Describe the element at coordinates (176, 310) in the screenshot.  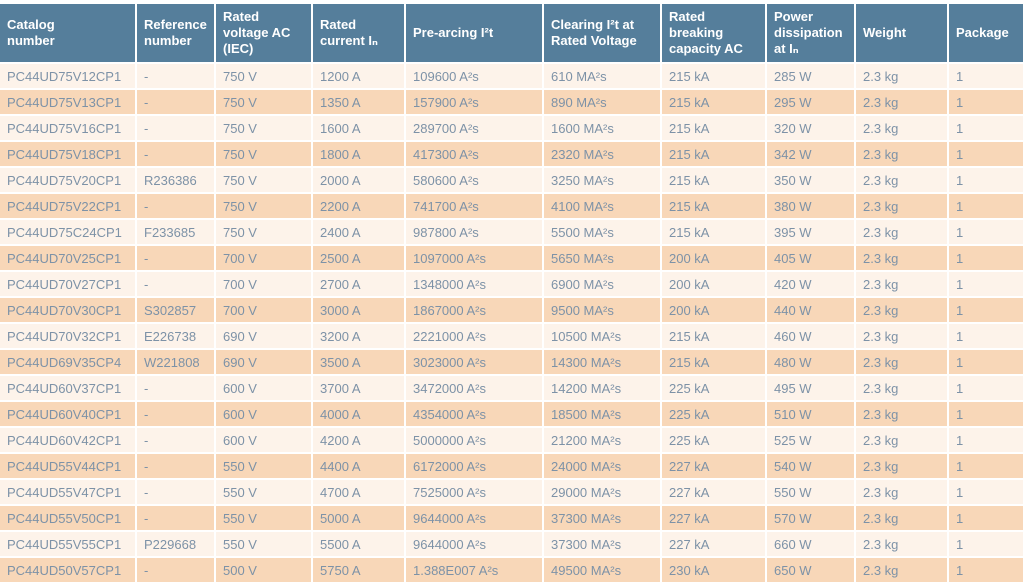
I see `cell-reference-number: S302857` at that location.